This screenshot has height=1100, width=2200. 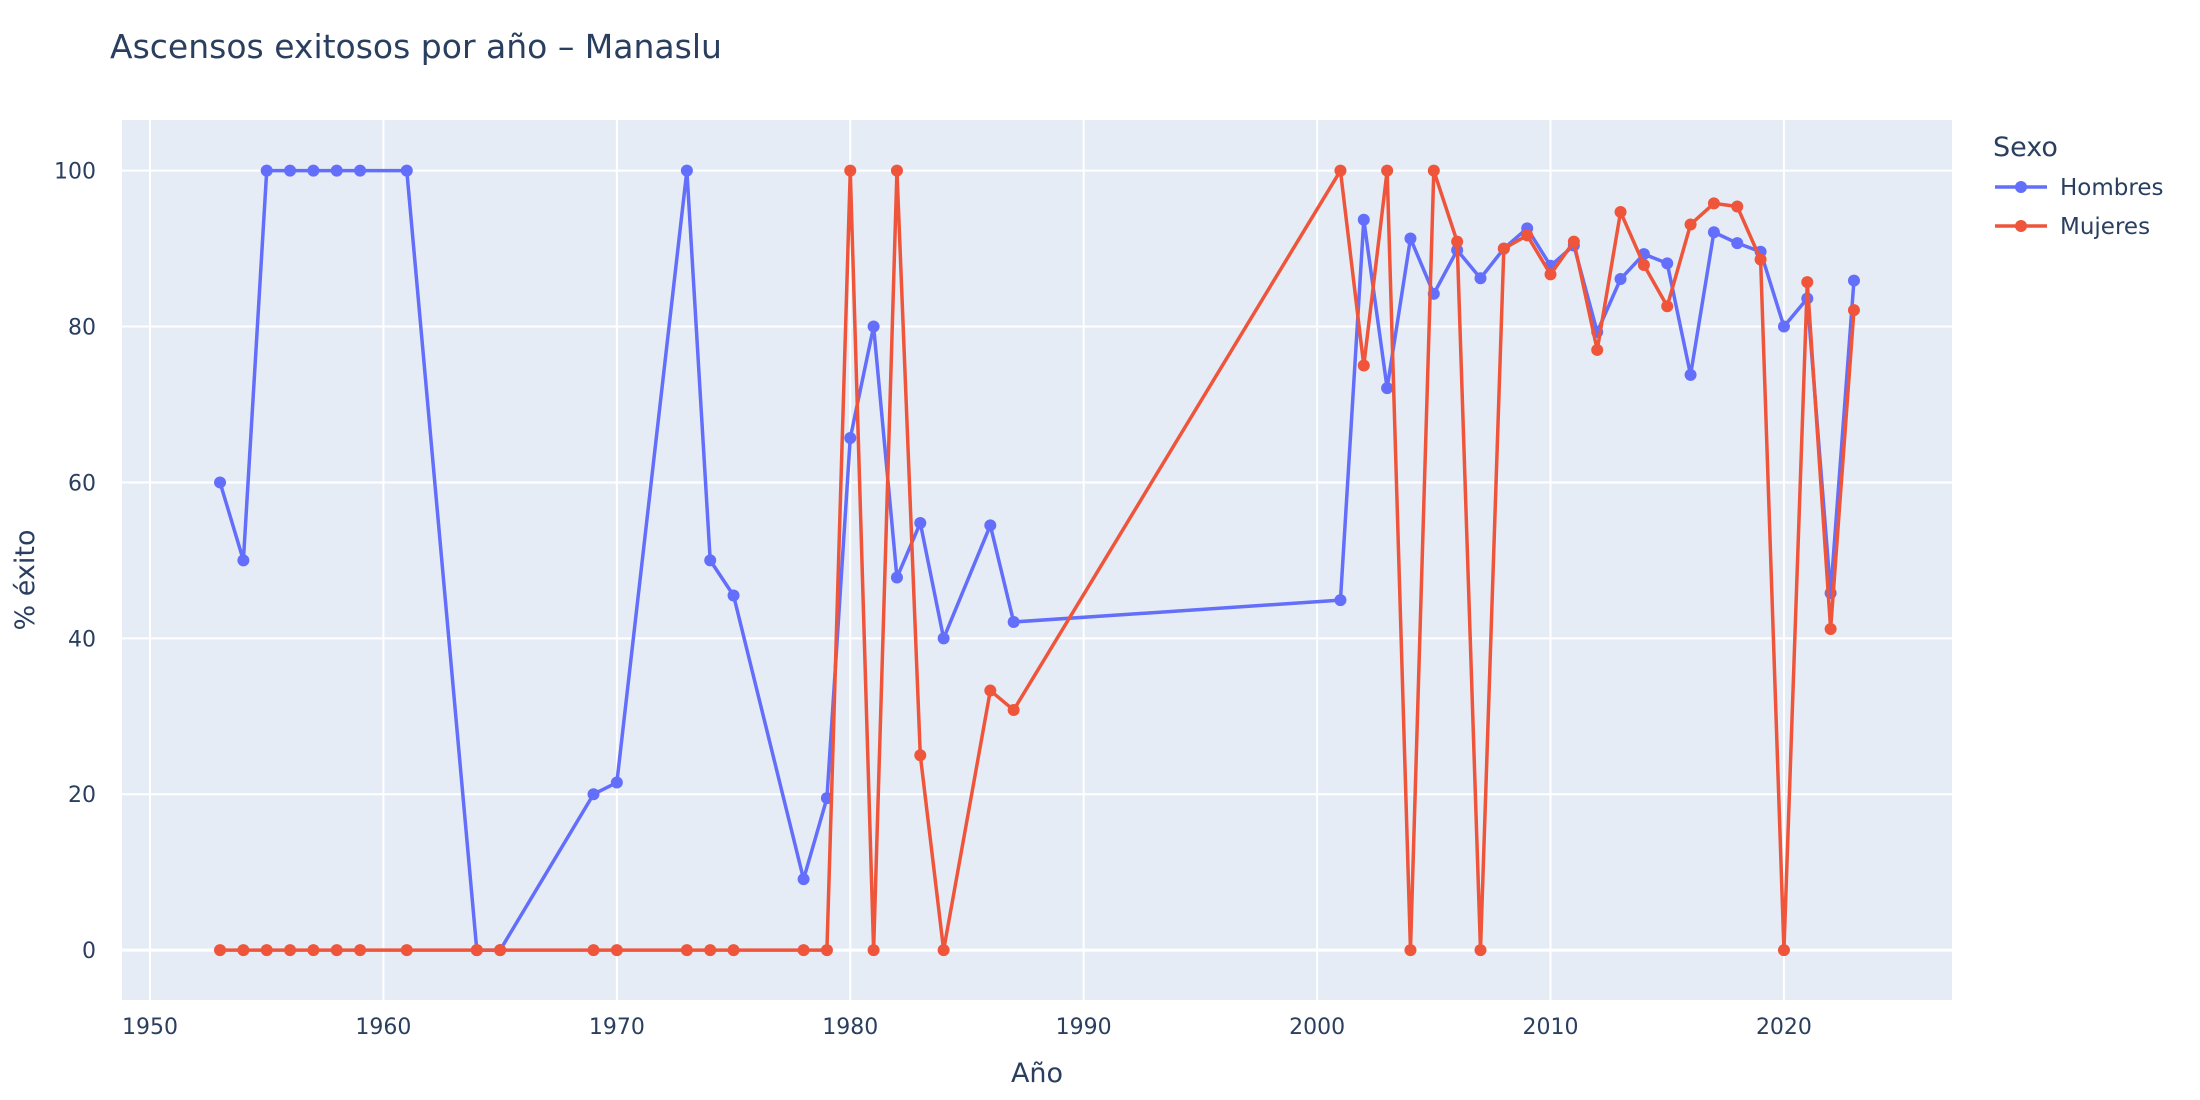 I want to click on x-tick-label: 2000, so click(x=1317, y=1027).